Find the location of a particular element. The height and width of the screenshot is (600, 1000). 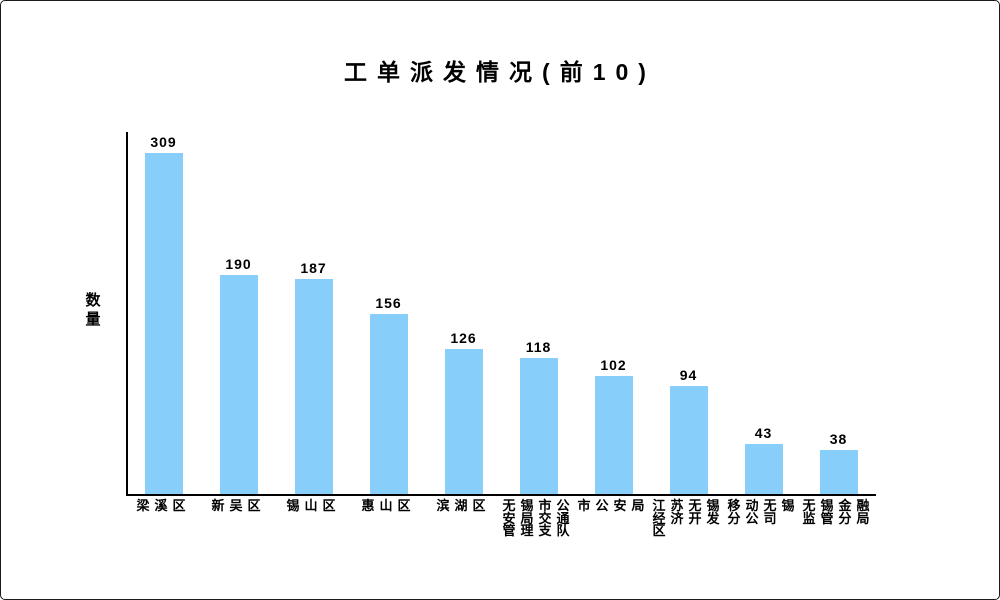

bar-slot: 187 is located at coordinates (313, 314).